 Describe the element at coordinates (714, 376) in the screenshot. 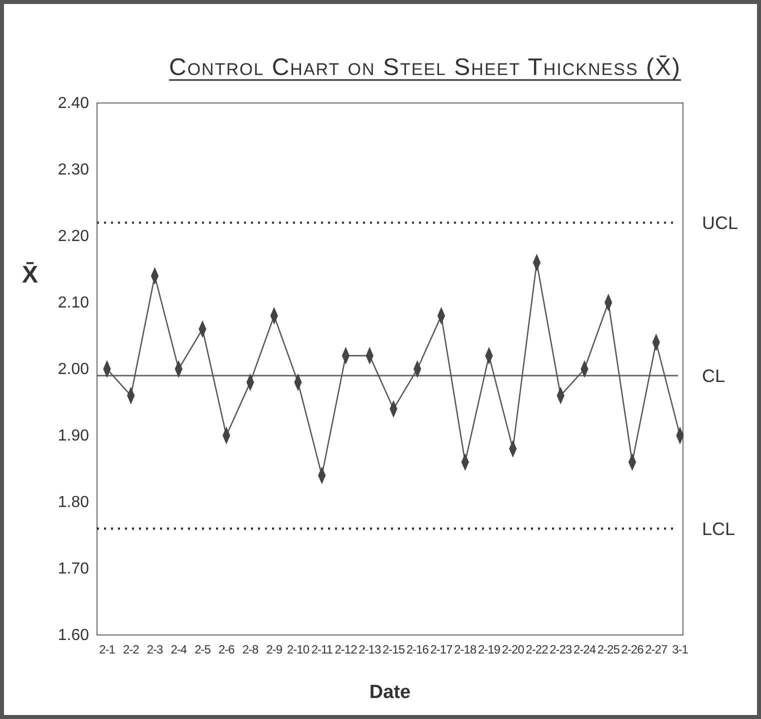

I see `ref-line-label: CL` at that location.